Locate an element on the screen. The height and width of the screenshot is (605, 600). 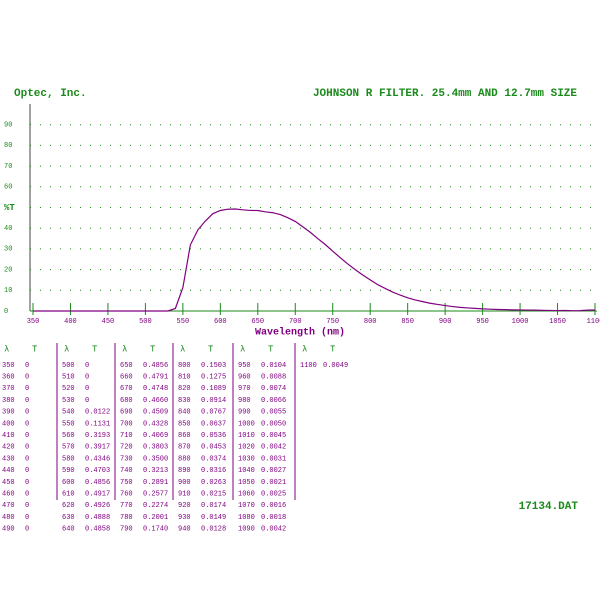
table-cell: 940 is located at coordinates (184, 530).